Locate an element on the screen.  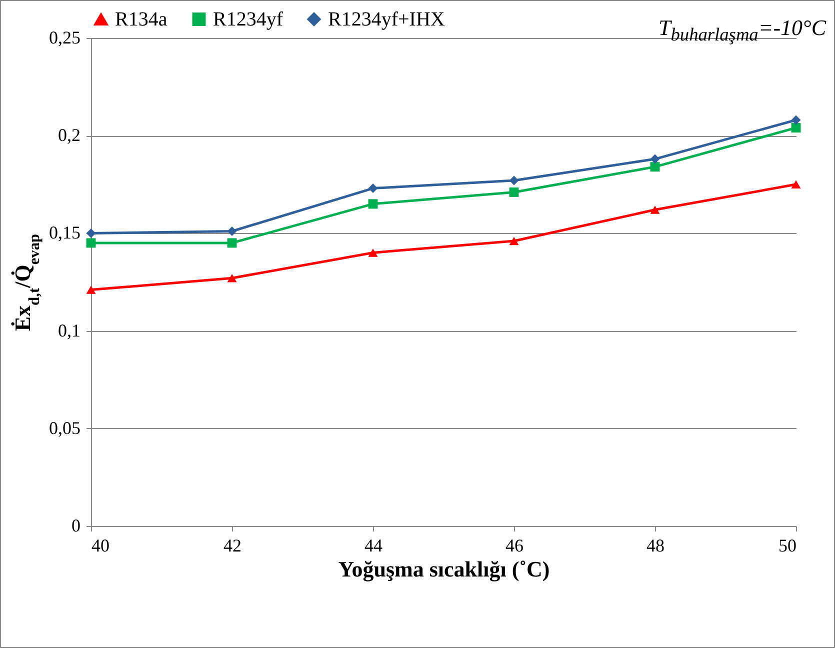
annotation: T$_{buharlaşma}$=-10°C is located at coordinates (742, 30).